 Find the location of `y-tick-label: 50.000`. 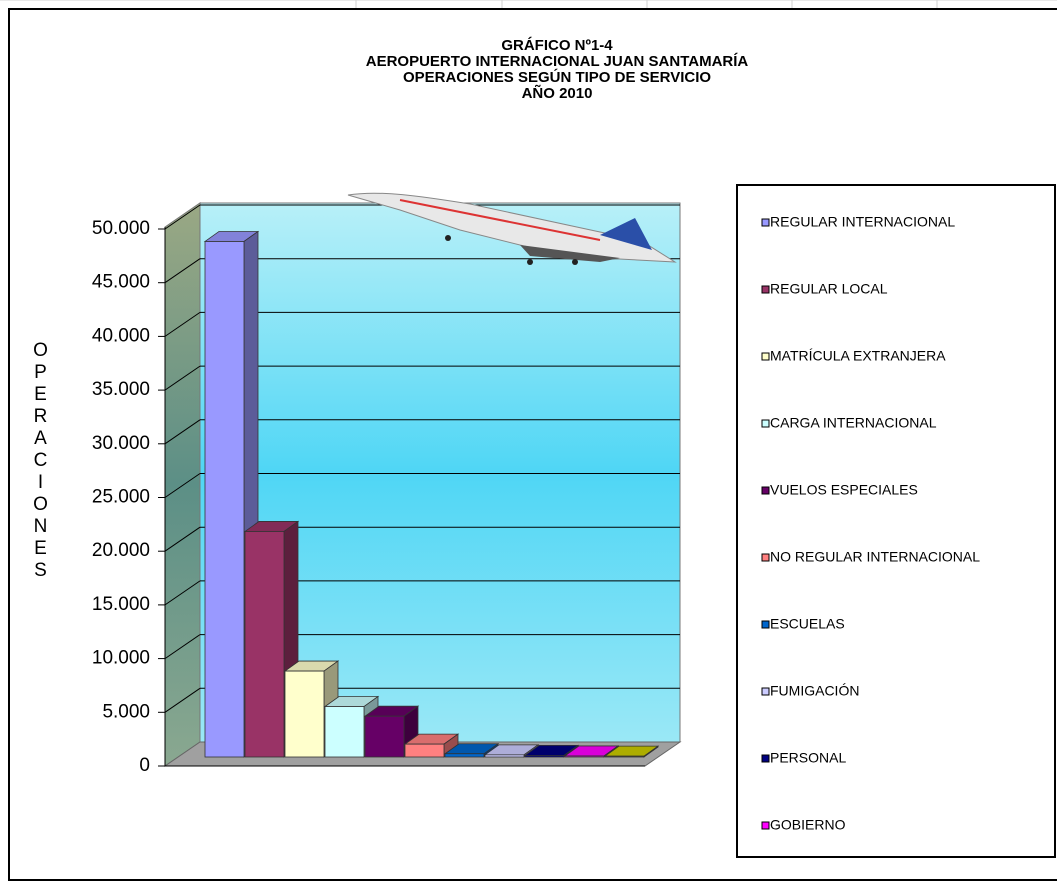

y-tick-label: 50.000 is located at coordinates (121, 228).